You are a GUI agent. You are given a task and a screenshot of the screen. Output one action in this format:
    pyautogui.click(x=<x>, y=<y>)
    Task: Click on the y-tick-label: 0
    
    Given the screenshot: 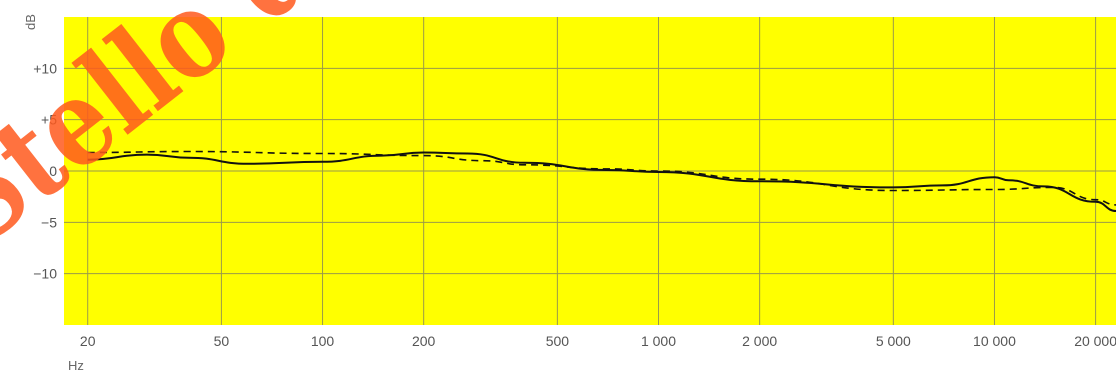 What is the action you would take?
    pyautogui.click(x=53, y=171)
    